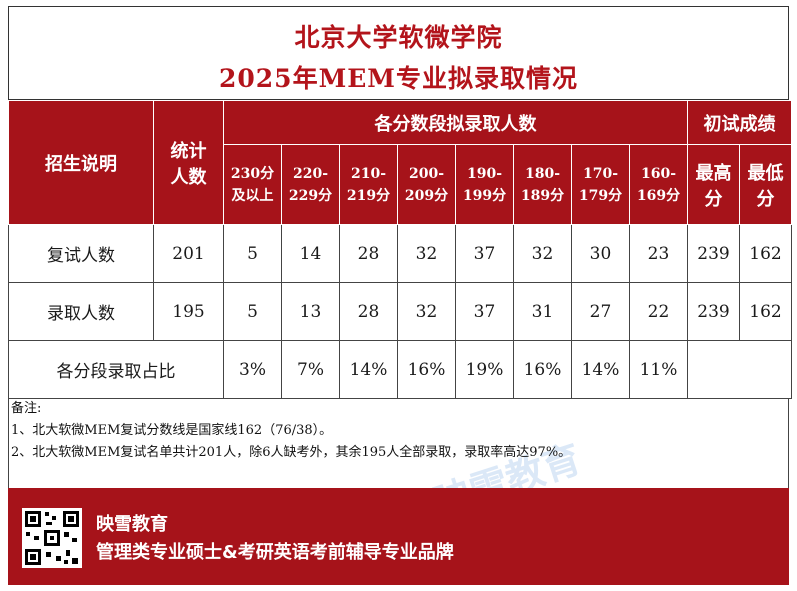  What do you see at coordinates (398, 37) in the screenshot?
I see `page-title: 北京大学软微学院` at bounding box center [398, 37].